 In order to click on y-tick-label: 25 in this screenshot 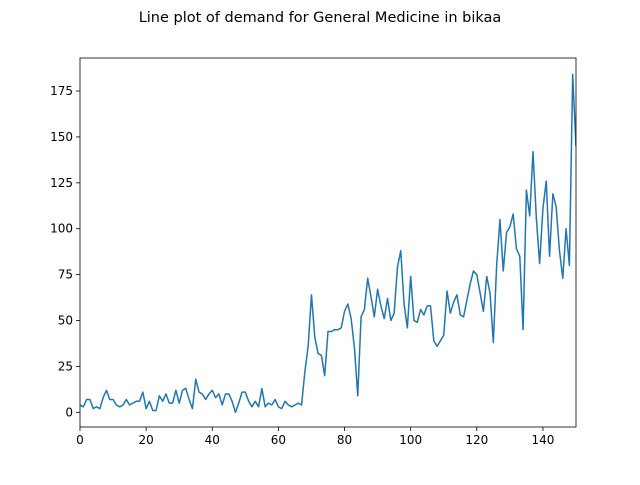, I will do `click(65, 366)`.